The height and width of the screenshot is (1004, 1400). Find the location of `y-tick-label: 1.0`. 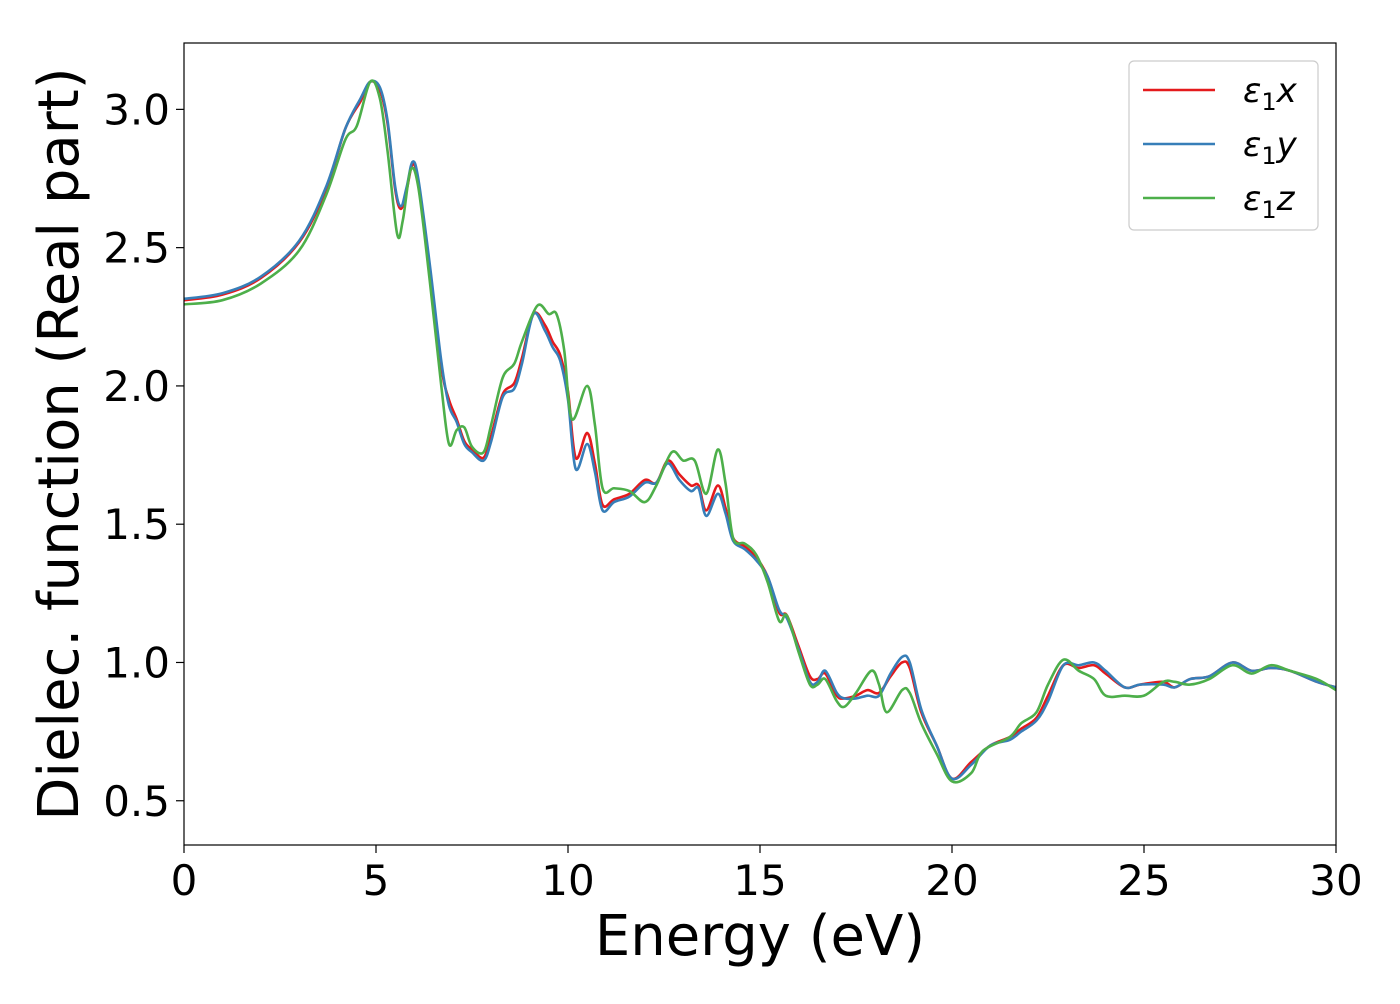

y-tick-label: 1.0 is located at coordinates (136, 662).